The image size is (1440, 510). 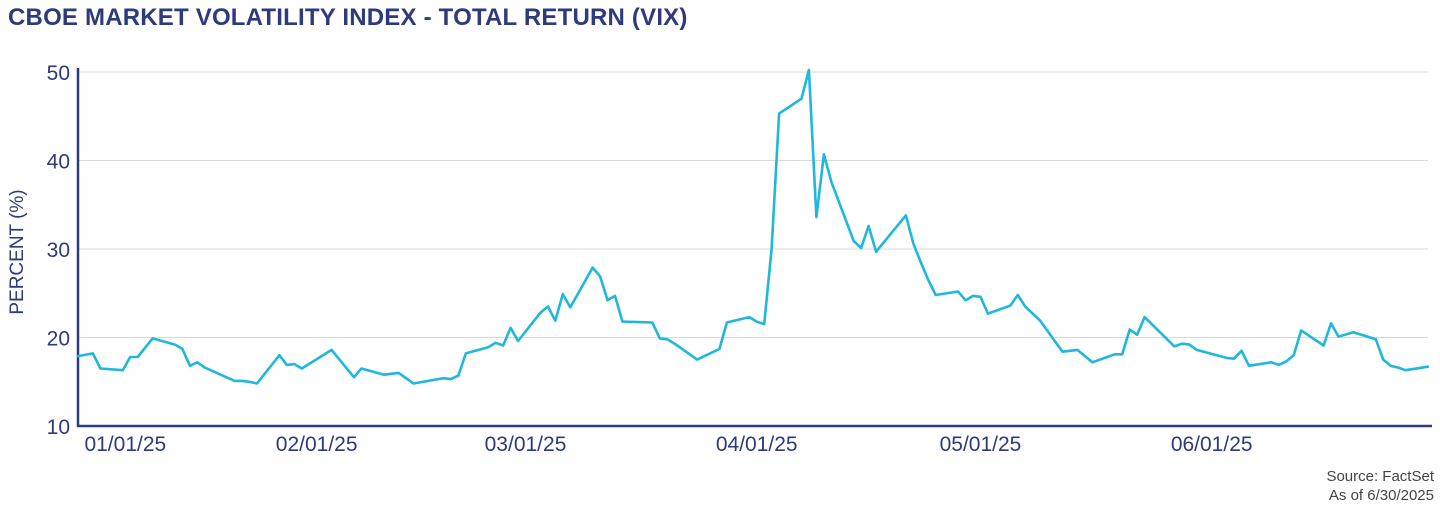 I want to click on y-tick-label-20: 20, so click(x=58, y=339).